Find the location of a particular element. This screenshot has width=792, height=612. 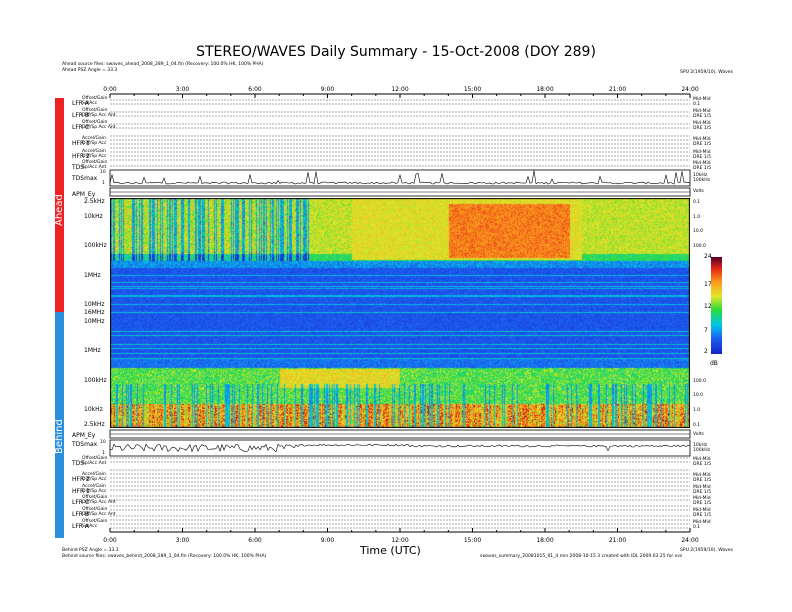

ahead-right-tick: 100.0 is located at coordinates (699, 246).